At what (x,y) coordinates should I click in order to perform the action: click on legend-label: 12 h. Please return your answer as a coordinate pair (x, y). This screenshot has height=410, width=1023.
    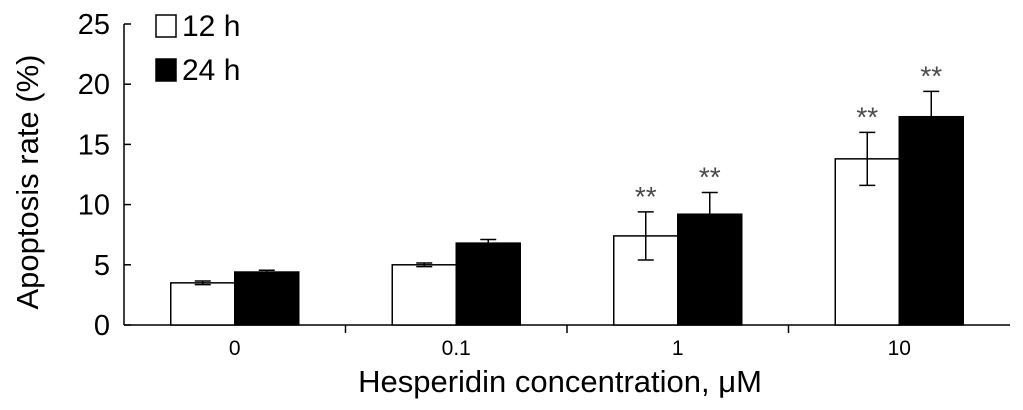
    Looking at the image, I should click on (211, 26).